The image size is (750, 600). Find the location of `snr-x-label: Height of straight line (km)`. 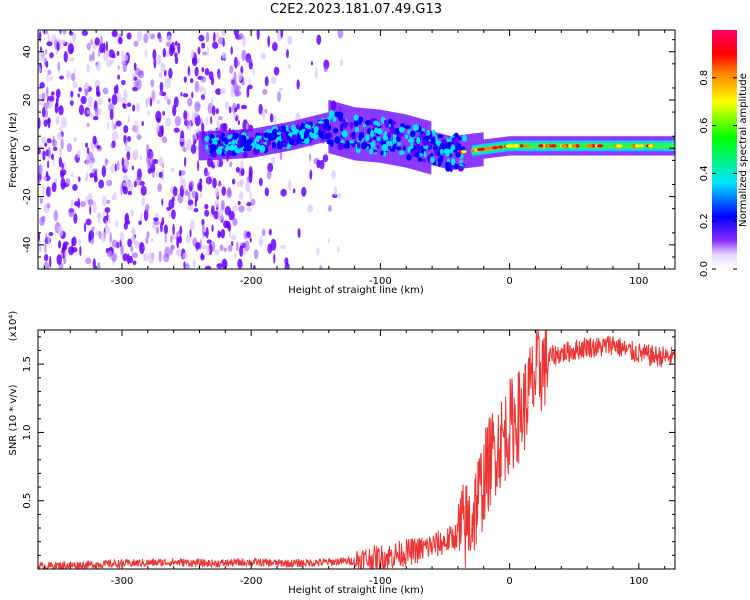

snr-x-label: Height of straight line (km) is located at coordinates (356, 590).